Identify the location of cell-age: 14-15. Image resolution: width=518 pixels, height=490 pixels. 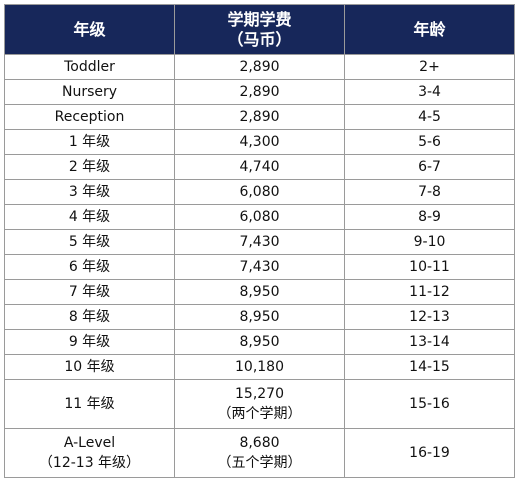
(430, 367).